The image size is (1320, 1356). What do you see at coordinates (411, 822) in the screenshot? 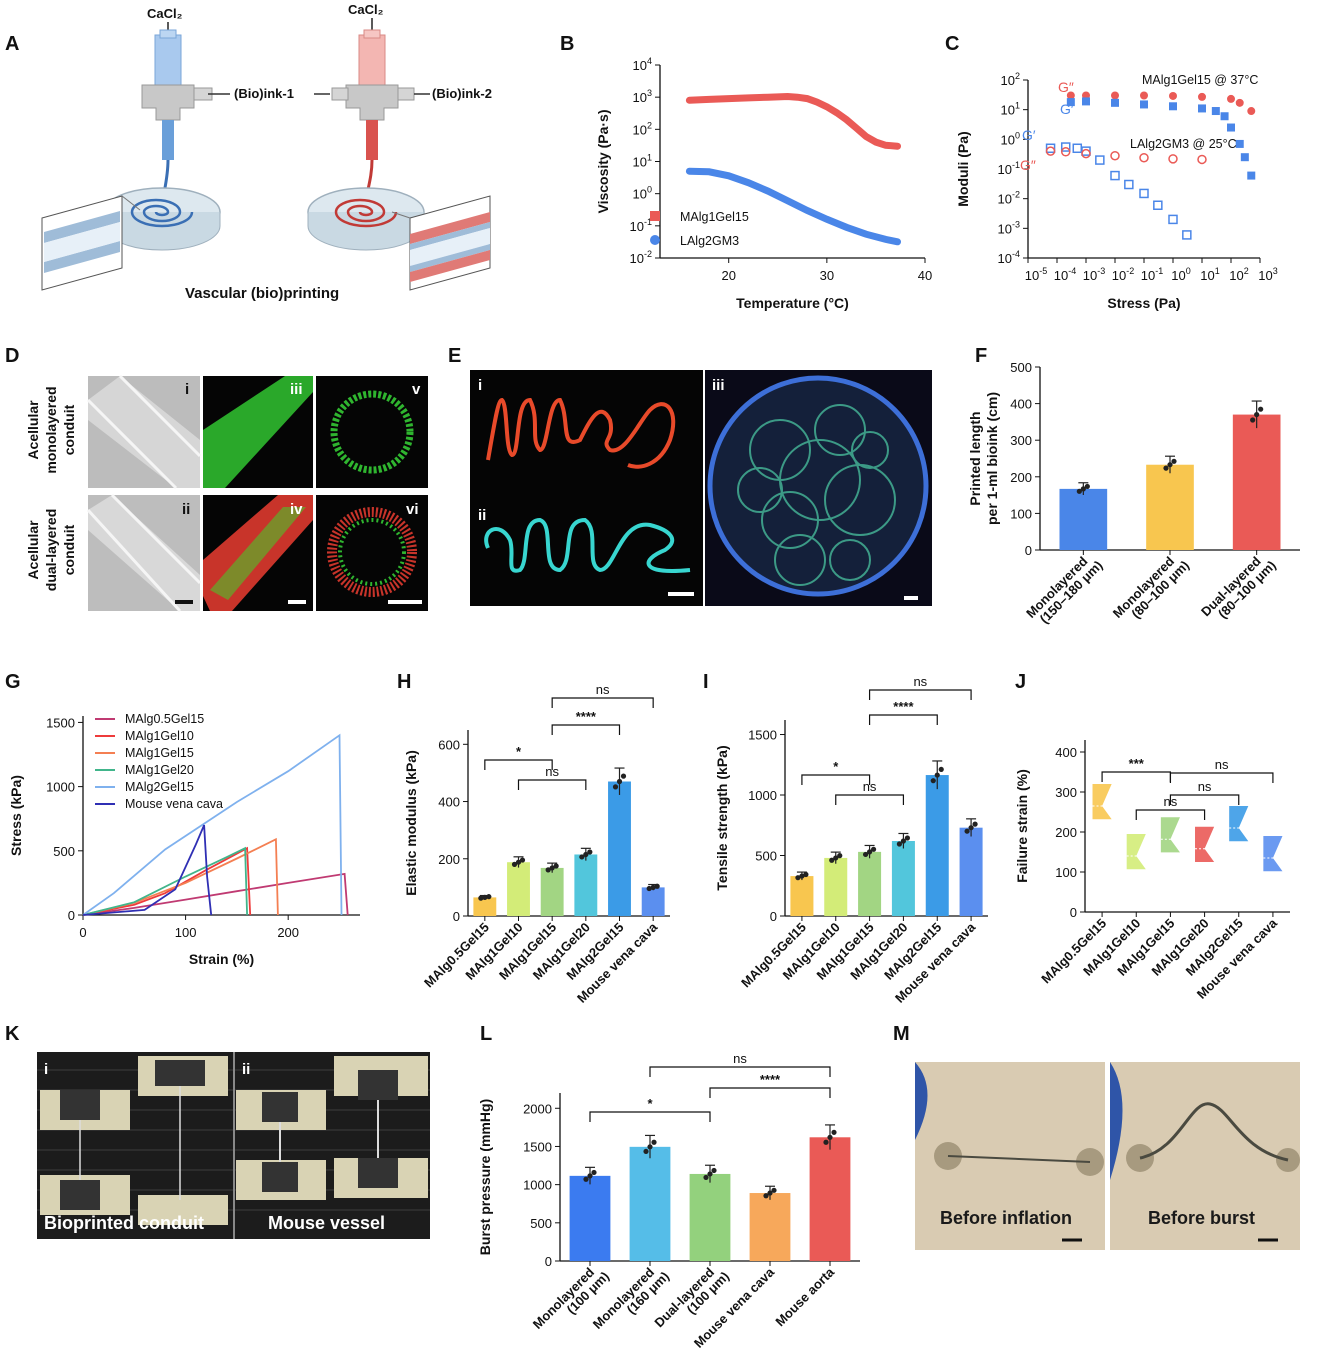
I see `y-axis-title: Elastic modulus (kPa)` at bounding box center [411, 822].